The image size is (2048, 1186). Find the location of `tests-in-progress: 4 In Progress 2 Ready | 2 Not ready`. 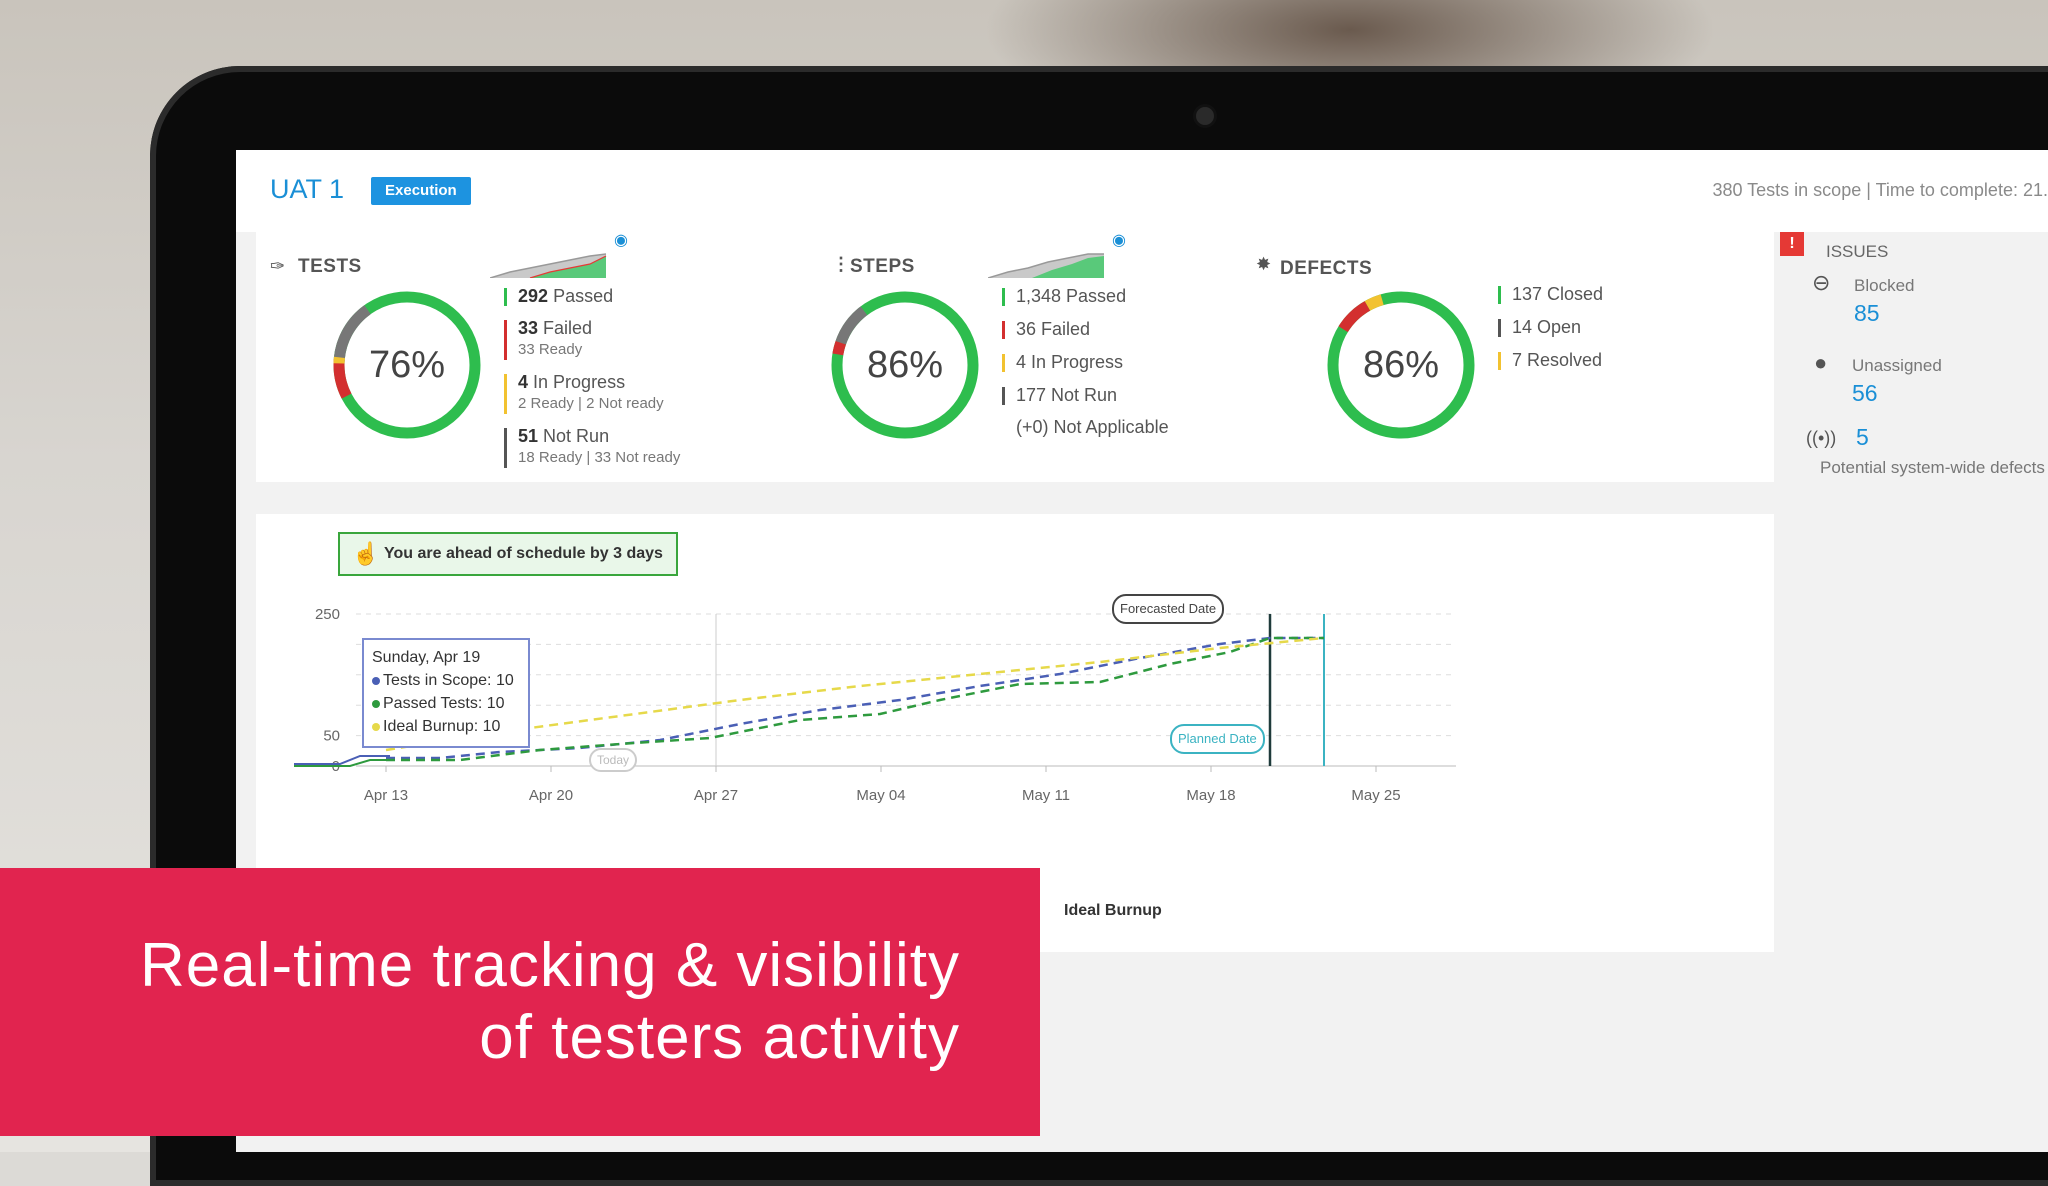

tests-in-progress: 4 In Progress 2 Ready | 2 Not ready is located at coordinates (584, 393).